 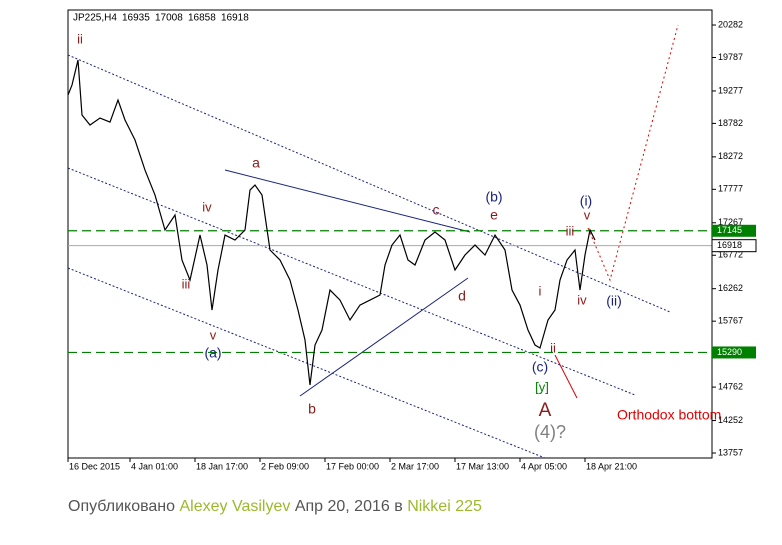 I want to click on footer-in: в, so click(x=398, y=506).